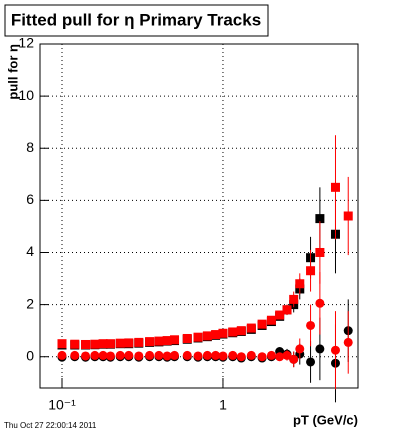  What do you see at coordinates (50, 425) in the screenshot?
I see `footer: Thu Oct 27 22:00:14 2011` at bounding box center [50, 425].